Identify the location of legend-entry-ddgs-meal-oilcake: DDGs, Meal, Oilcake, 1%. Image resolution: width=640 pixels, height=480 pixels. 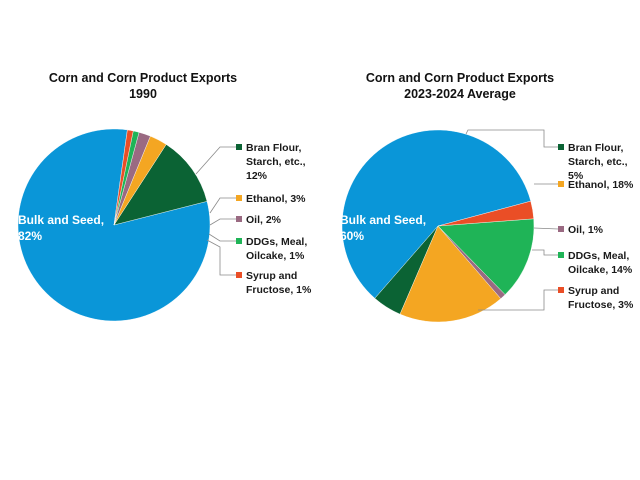
(257, 247).